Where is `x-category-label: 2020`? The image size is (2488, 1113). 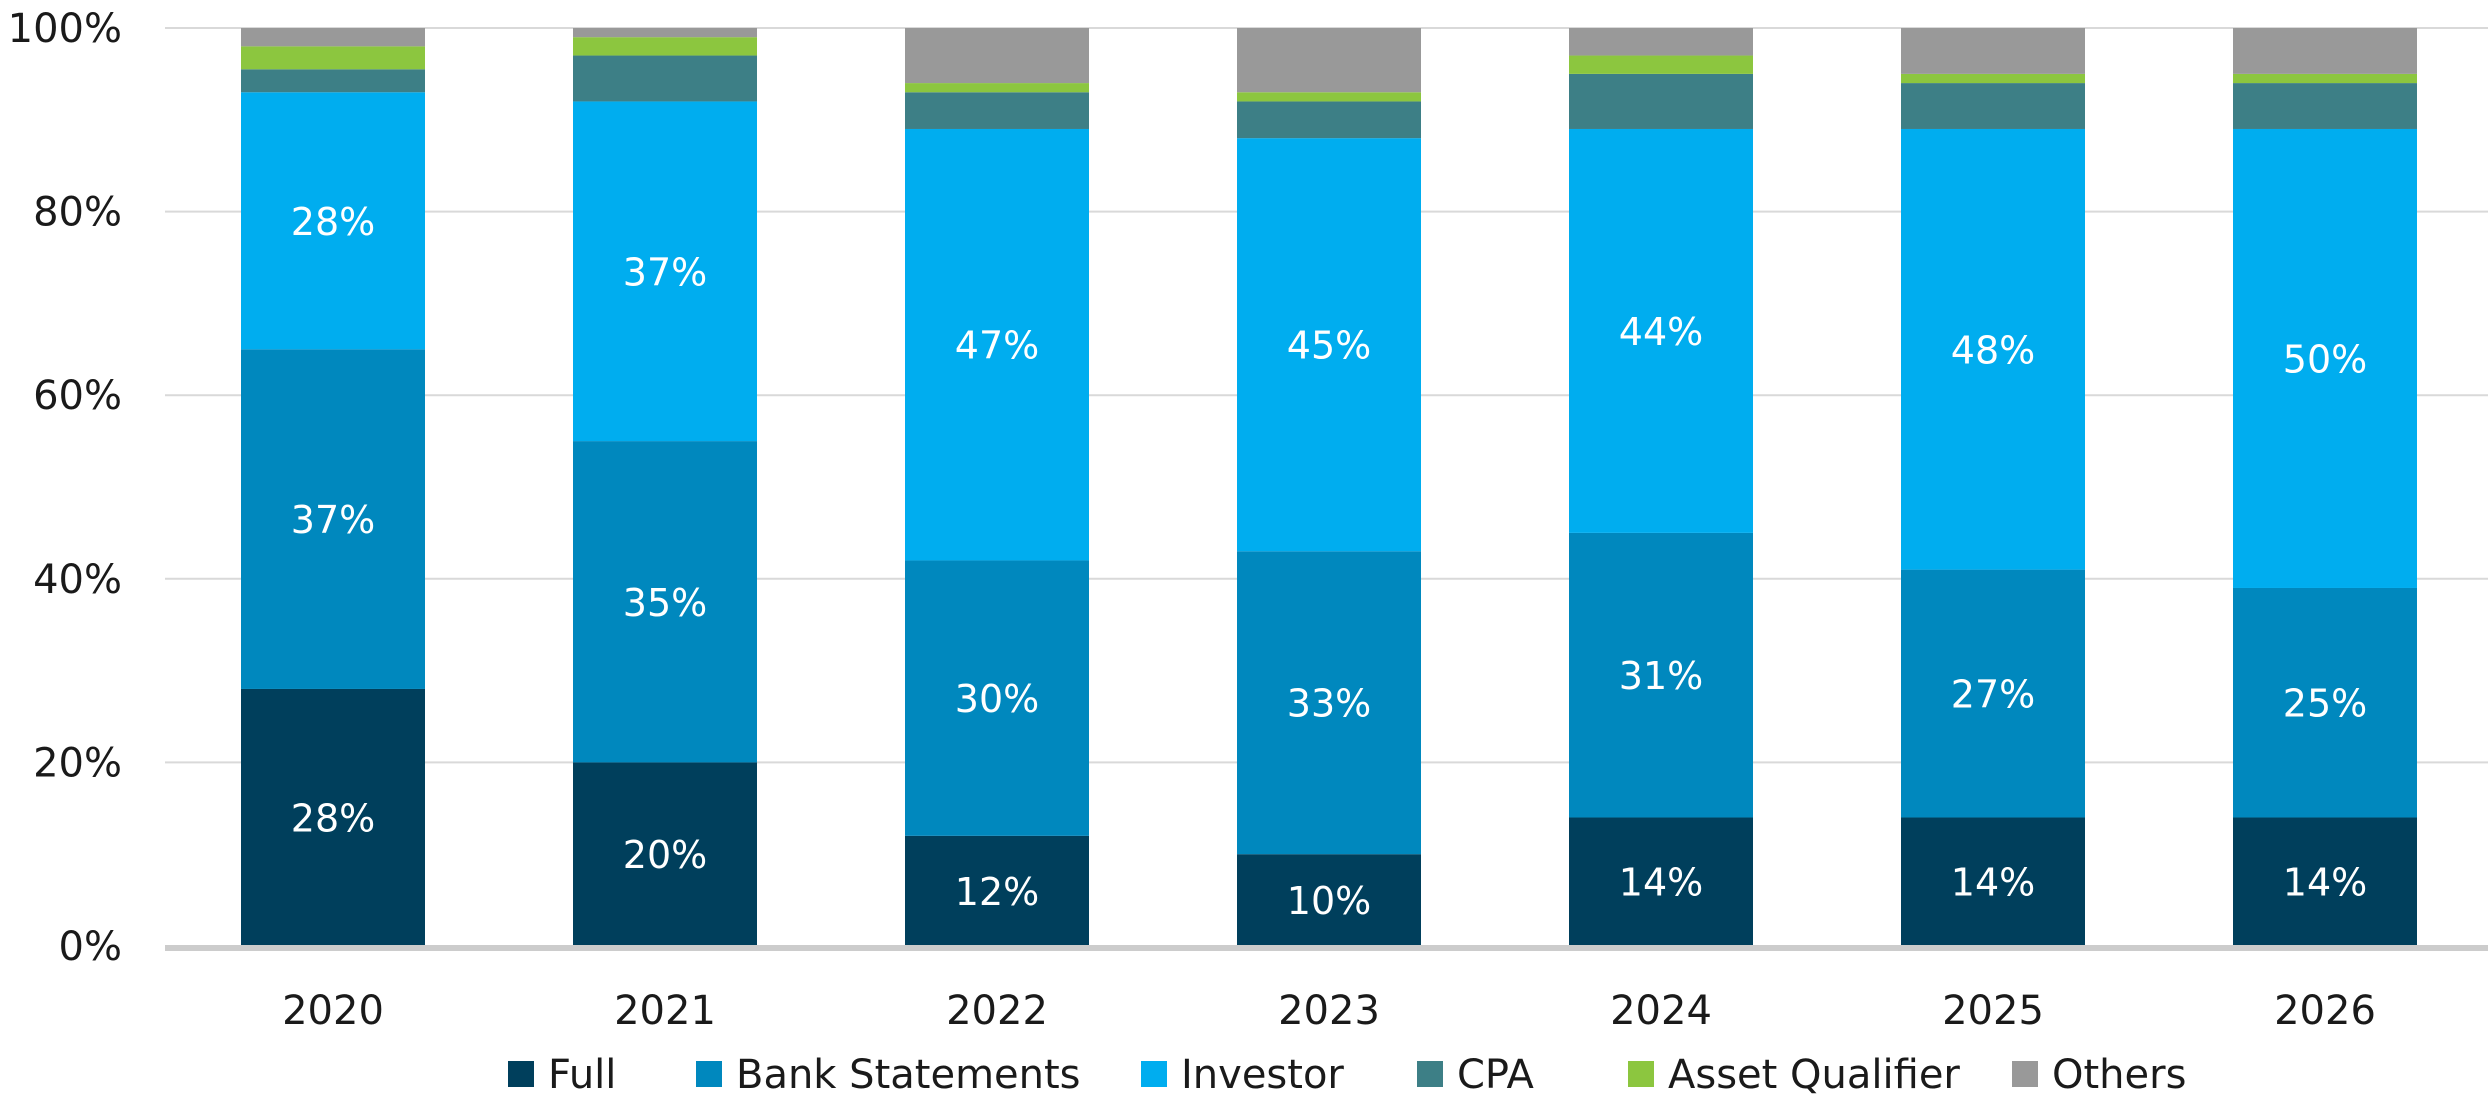
x-category-label: 2020 is located at coordinates (333, 1011).